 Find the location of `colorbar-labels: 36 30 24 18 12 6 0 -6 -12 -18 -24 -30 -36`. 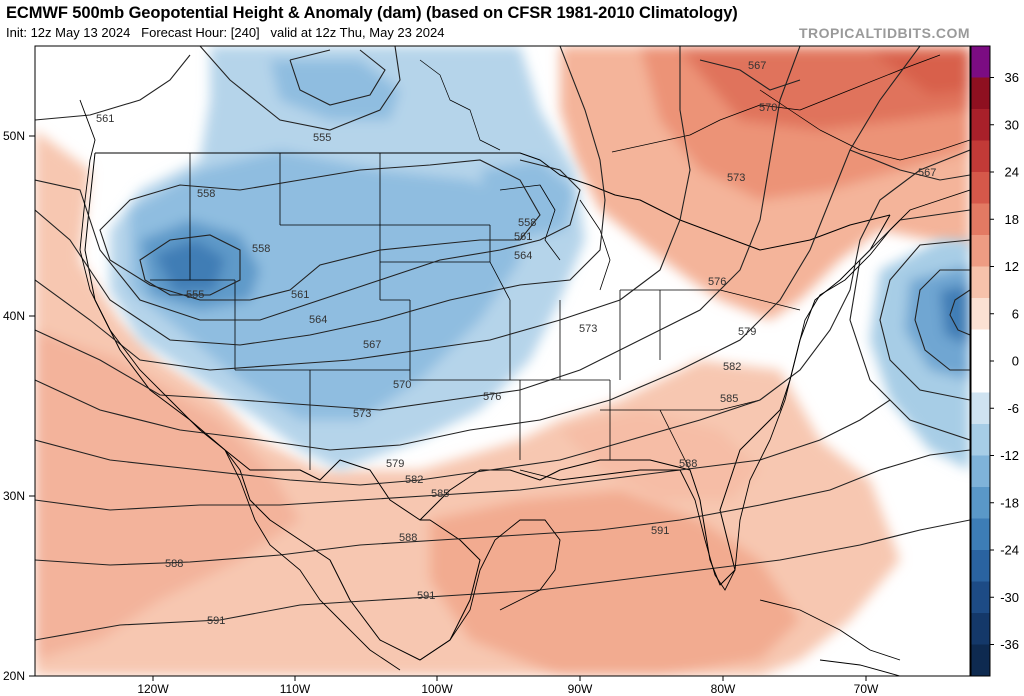

colorbar-labels: 36 30 24 18 12 6 0 -6 -12 -18 -24 -30 -36 is located at coordinates (1004, 361).